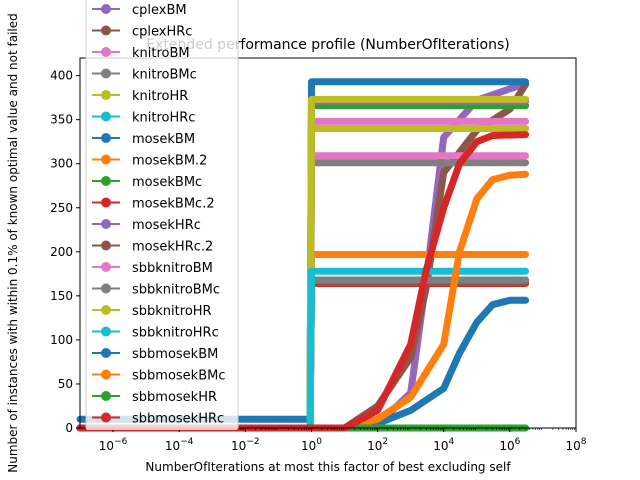 This screenshot has height=480, width=640. What do you see at coordinates (311, 445) in the screenshot?
I see `x-tick-label-3: 10⁰` at bounding box center [311, 445].